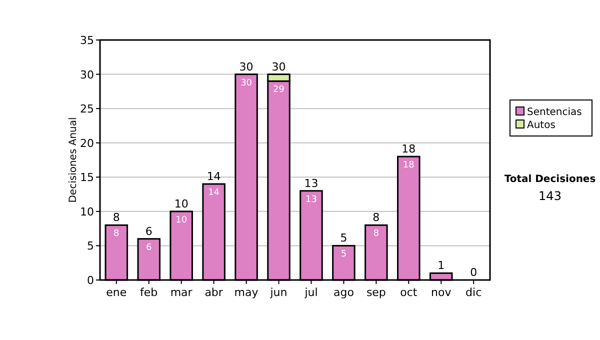 The image size is (600, 340). What do you see at coordinates (87, 143) in the screenshot?
I see `y-tick-label: 20` at bounding box center [87, 143].